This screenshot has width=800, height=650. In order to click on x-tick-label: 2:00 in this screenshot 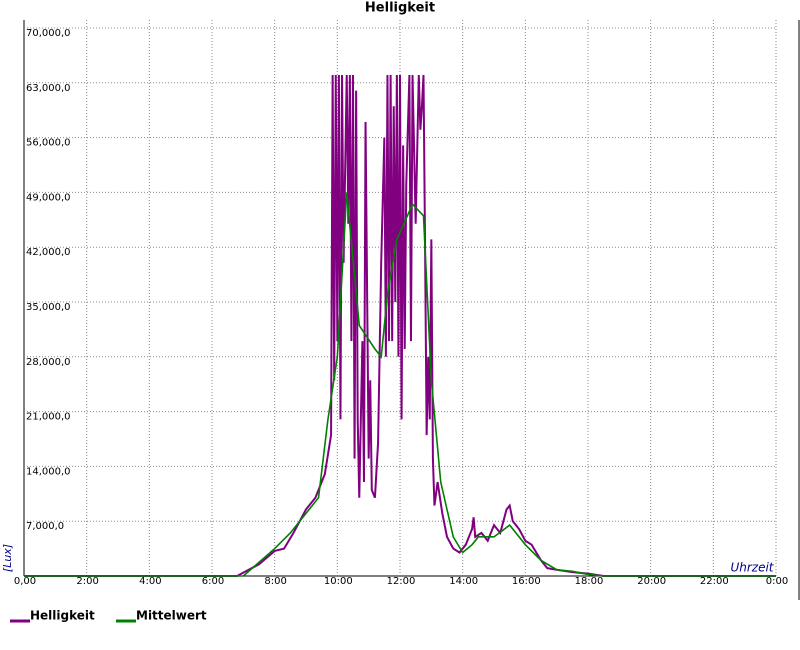, I will do `click(87, 581)`.